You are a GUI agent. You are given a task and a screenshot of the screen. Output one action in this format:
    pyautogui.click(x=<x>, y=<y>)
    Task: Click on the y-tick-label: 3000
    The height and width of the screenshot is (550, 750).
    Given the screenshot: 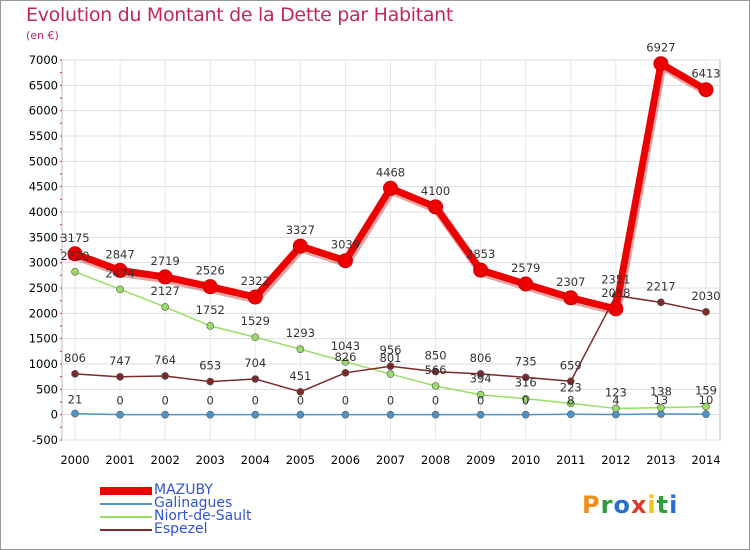 What is the action you would take?
    pyautogui.click(x=43, y=263)
    